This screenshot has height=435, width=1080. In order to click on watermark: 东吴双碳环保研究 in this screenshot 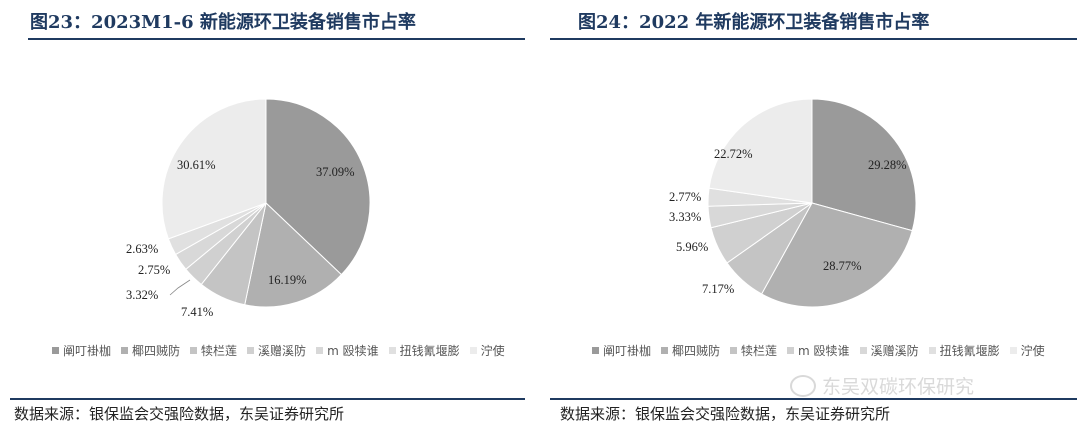, I will do `click(882, 385)`.